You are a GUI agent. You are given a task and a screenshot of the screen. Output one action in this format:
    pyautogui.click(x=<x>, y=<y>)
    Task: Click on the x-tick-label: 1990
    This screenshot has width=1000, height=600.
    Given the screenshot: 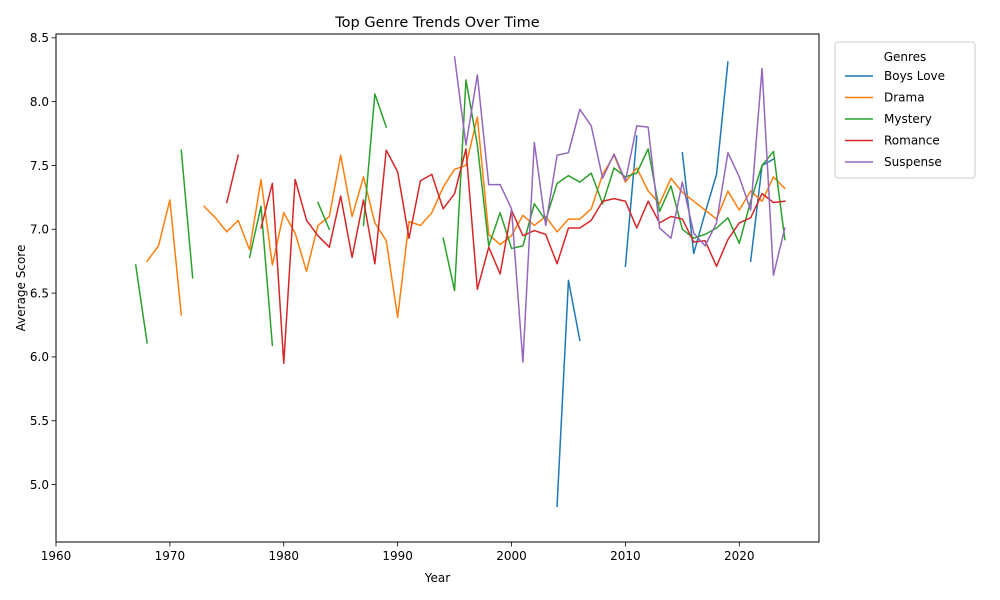 What is the action you would take?
    pyautogui.click(x=397, y=556)
    